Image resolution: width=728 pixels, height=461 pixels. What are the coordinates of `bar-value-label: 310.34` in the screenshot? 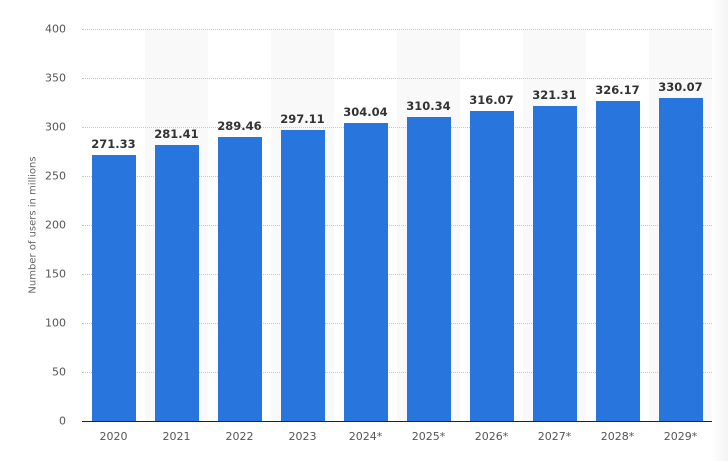 It's located at (428, 105).